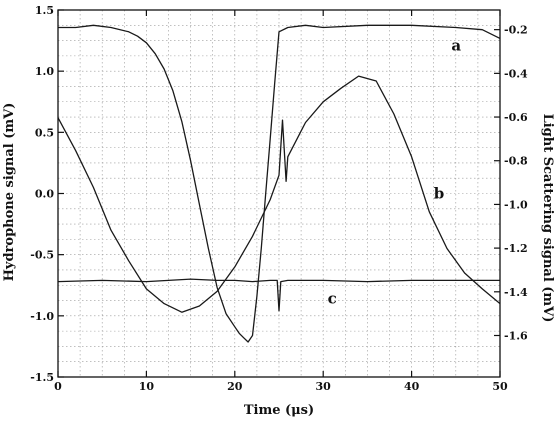 This screenshot has height=421, width=560. What do you see at coordinates (42, 255) in the screenshot?
I see `y-left-tick-label: -0.5` at bounding box center [42, 255].